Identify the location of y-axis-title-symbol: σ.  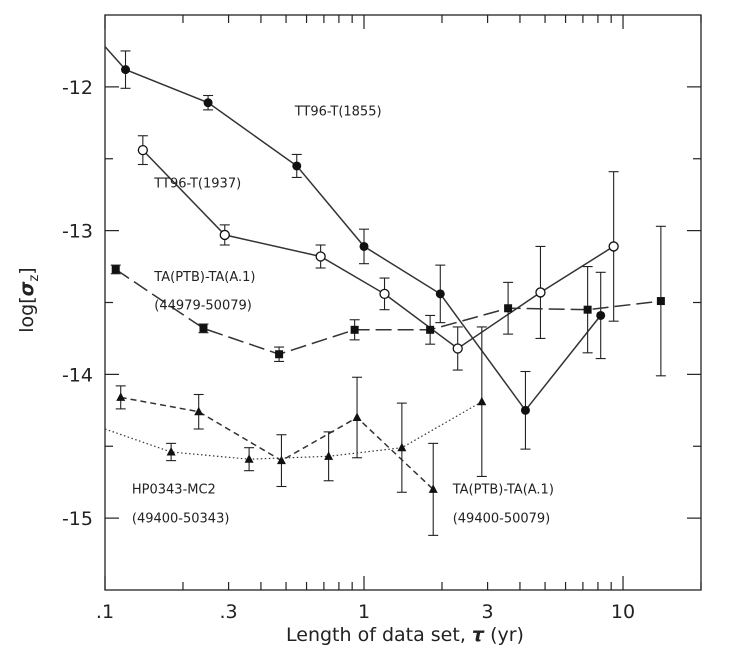
(27, 288).